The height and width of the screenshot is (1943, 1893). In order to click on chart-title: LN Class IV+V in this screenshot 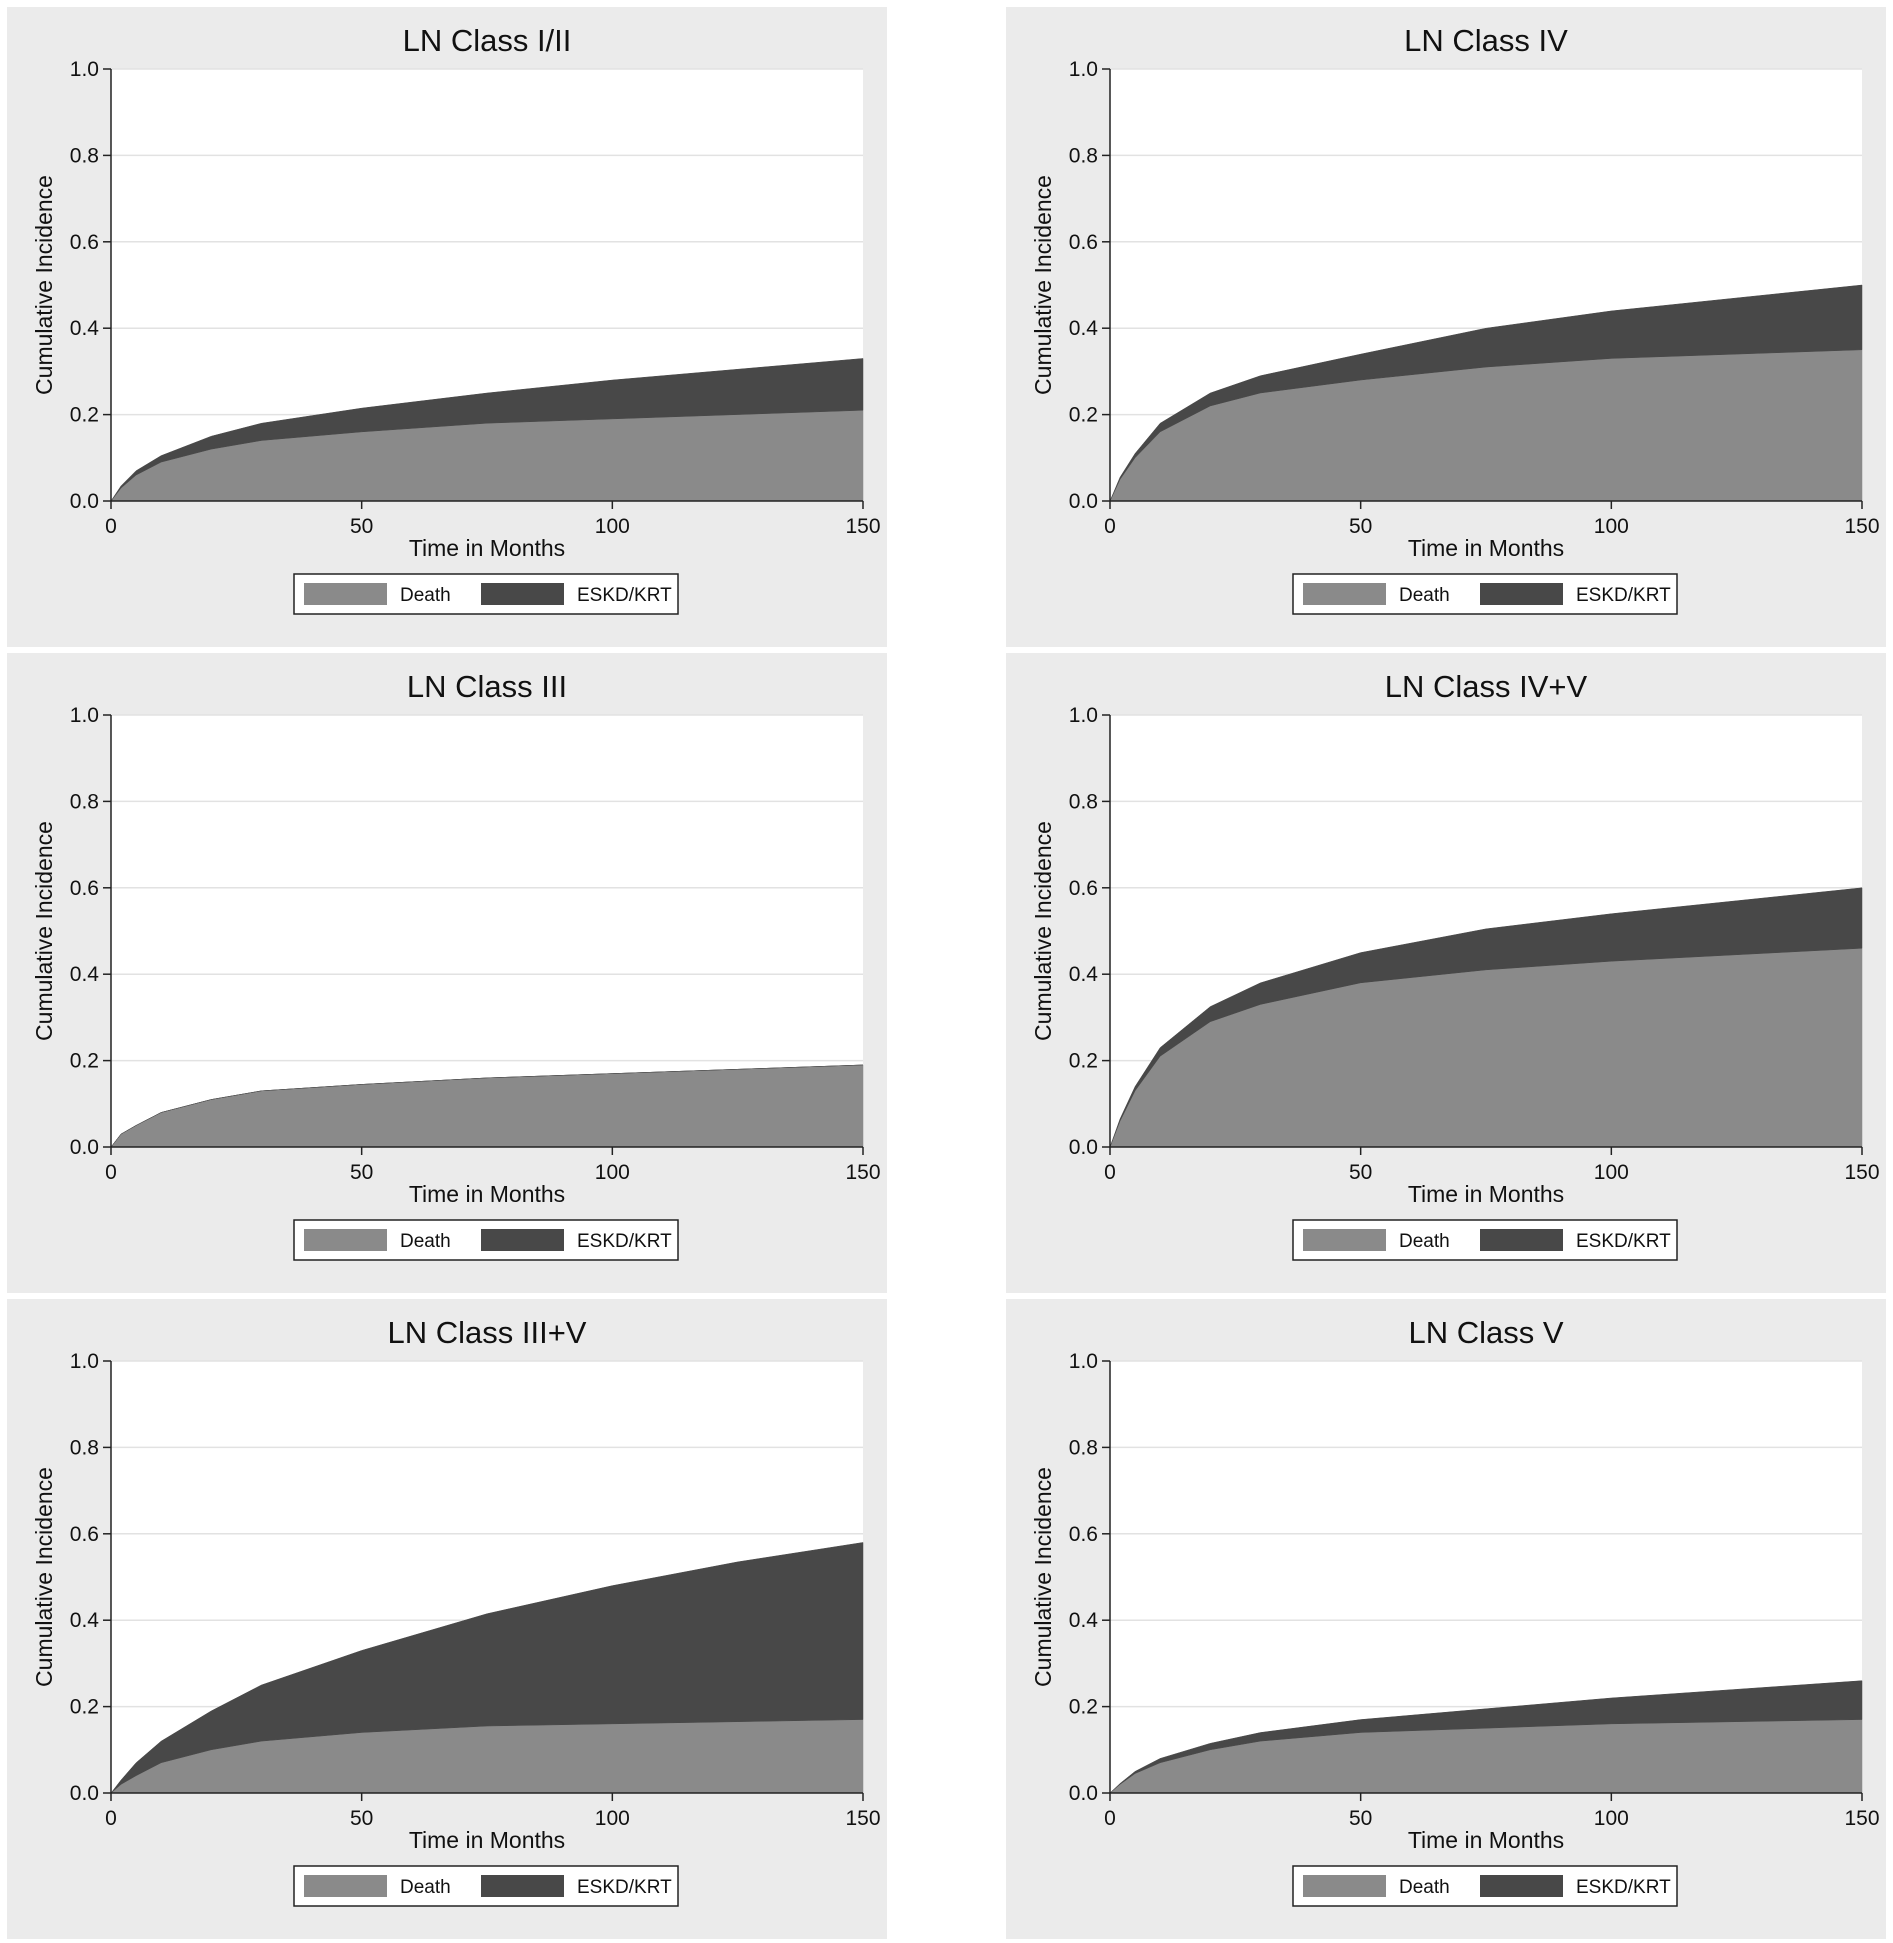, I will do `click(1486, 686)`.